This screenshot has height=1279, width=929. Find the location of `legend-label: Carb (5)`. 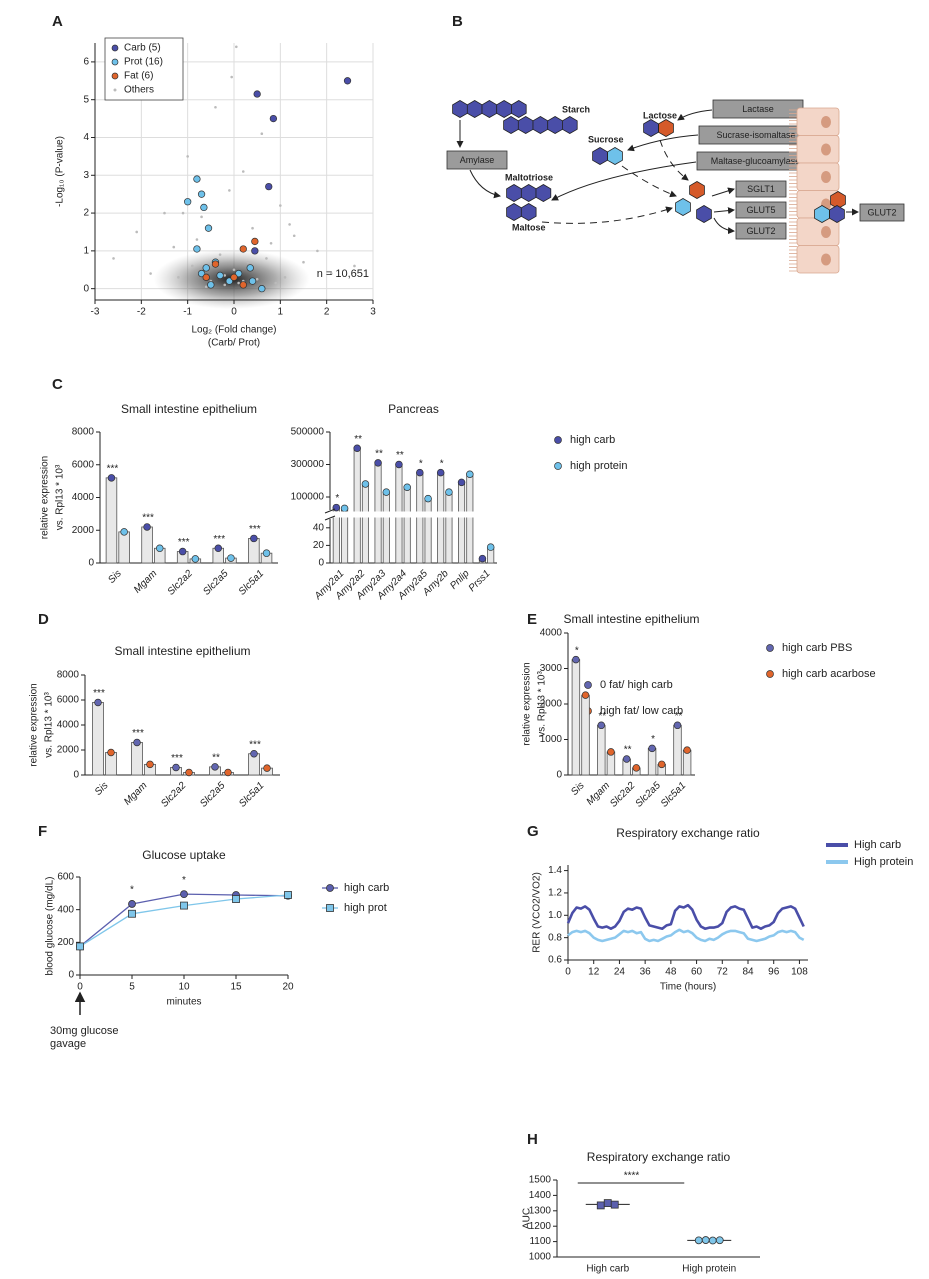

legend-label: Carb (5) is located at coordinates (142, 48).